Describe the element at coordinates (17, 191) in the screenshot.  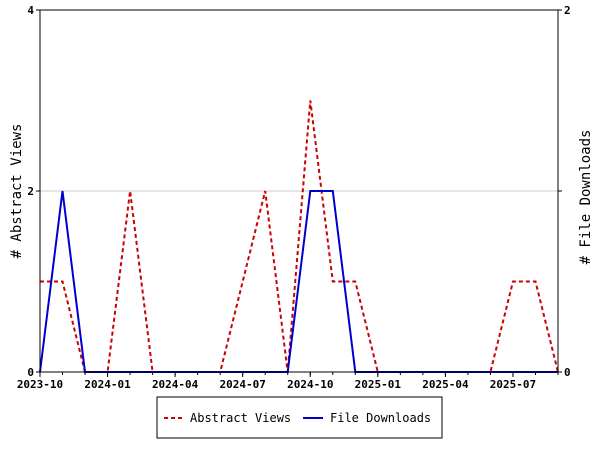
I see `y-axis-left-title: # Abstract Views` at that location.